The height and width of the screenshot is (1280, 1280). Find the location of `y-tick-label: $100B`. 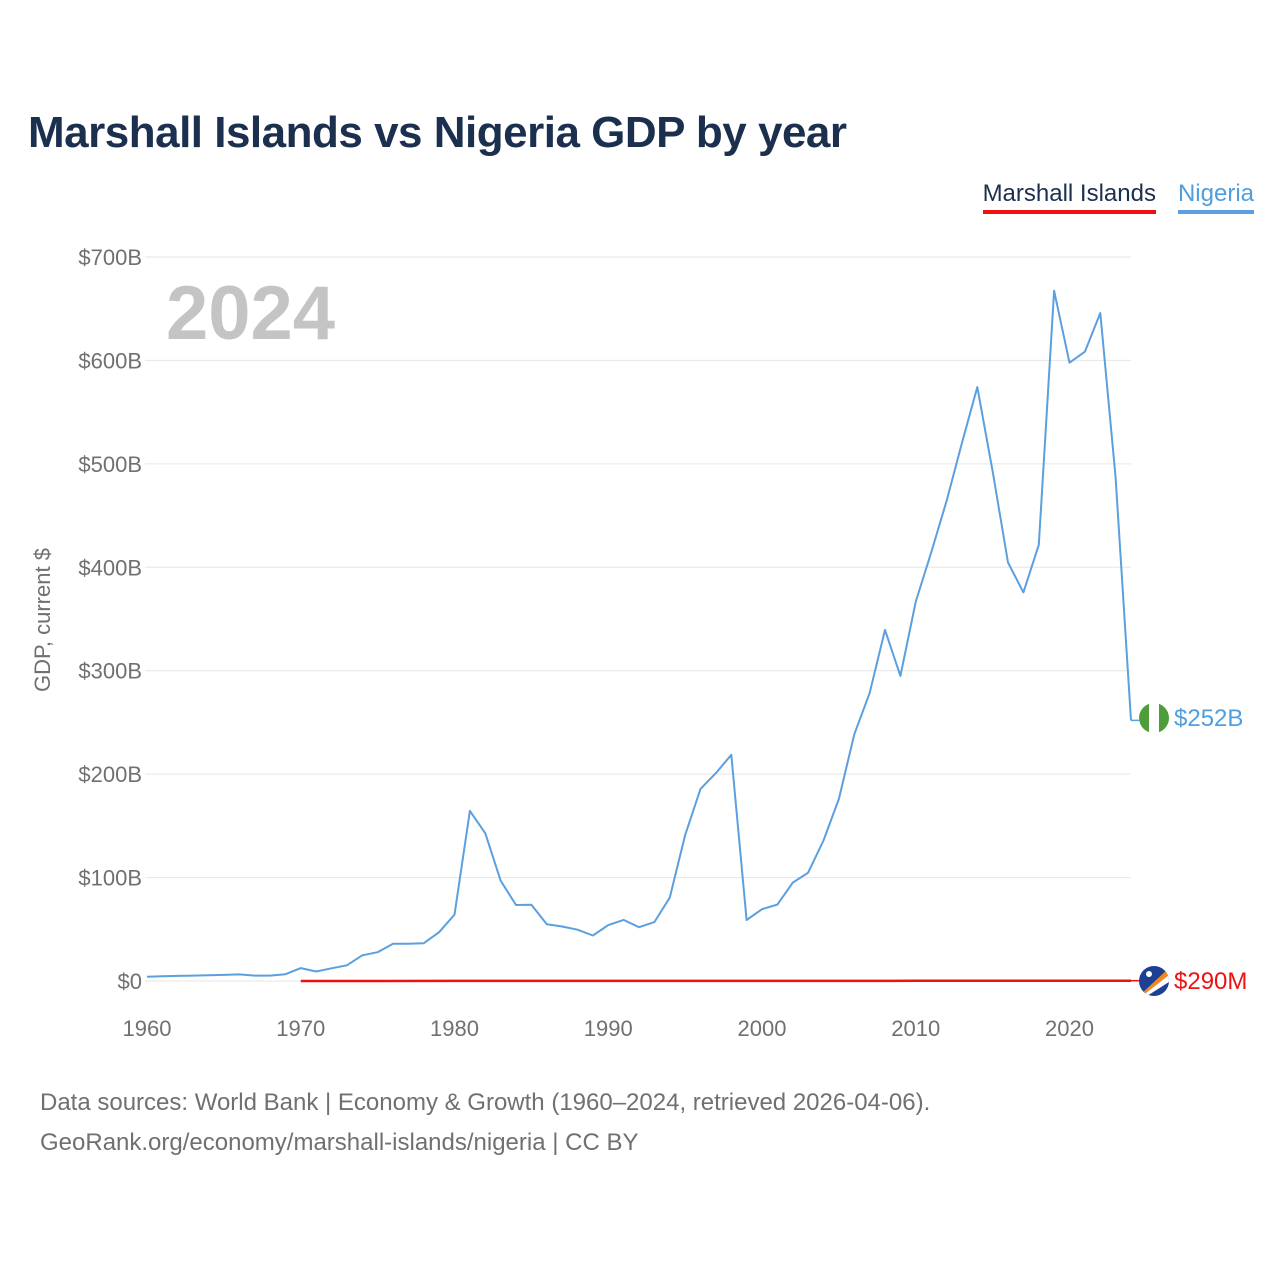

y-tick-label: $100B is located at coordinates (110, 878).